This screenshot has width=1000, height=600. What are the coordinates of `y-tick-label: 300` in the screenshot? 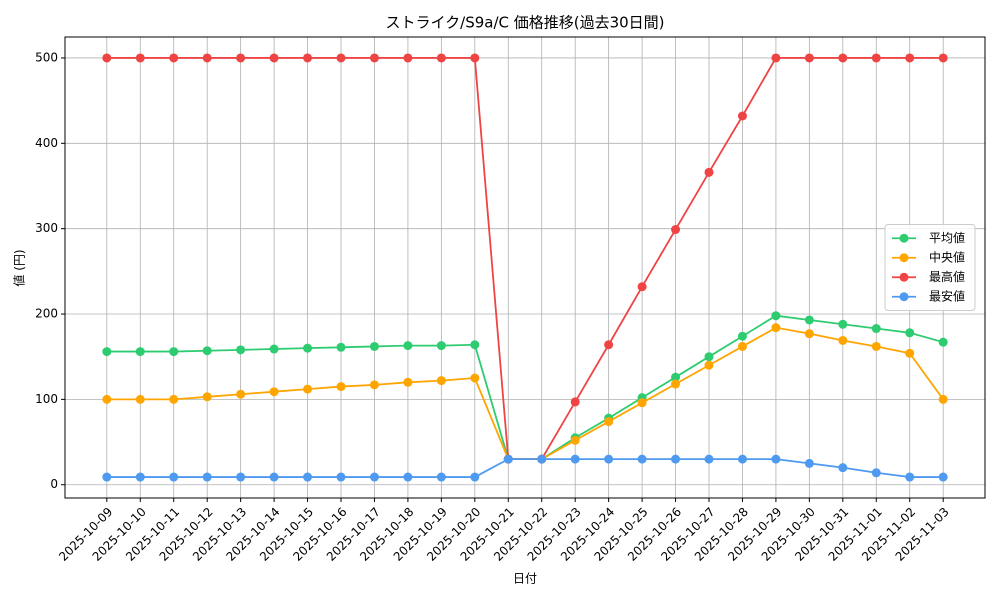 It's located at (46, 228).